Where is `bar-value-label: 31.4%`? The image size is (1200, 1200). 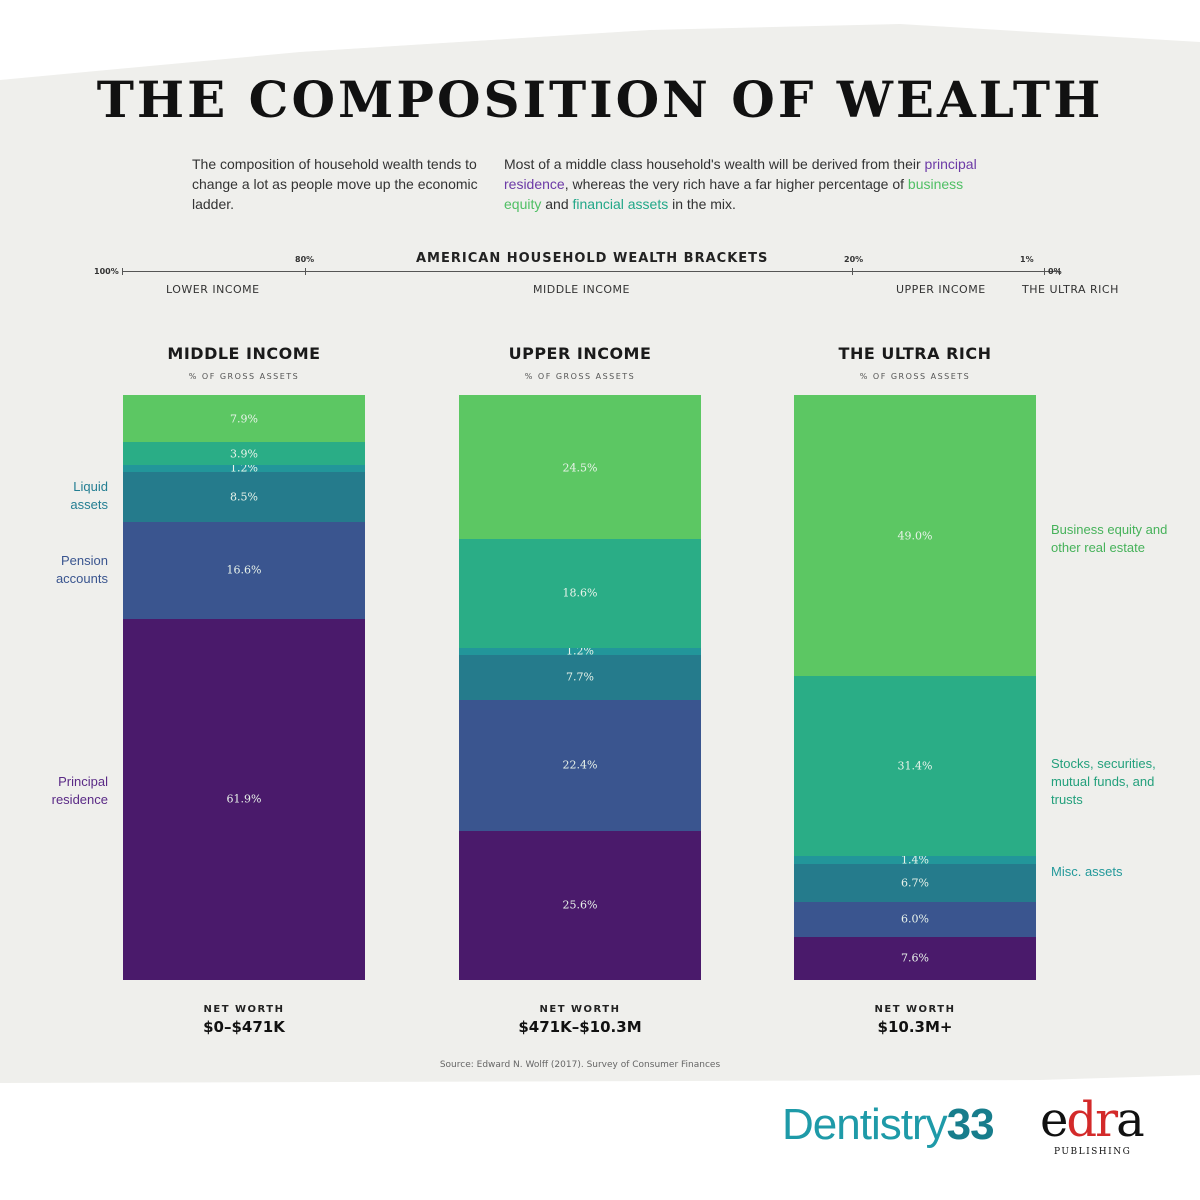
bar-value-label: 31.4% is located at coordinates (915, 766).